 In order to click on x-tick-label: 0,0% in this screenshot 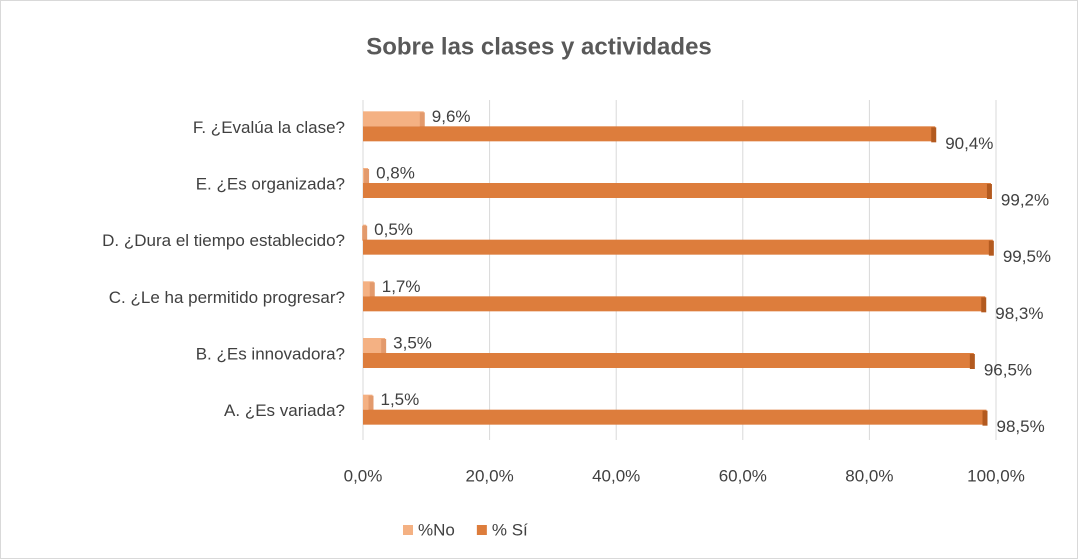, I will do `click(363, 475)`.